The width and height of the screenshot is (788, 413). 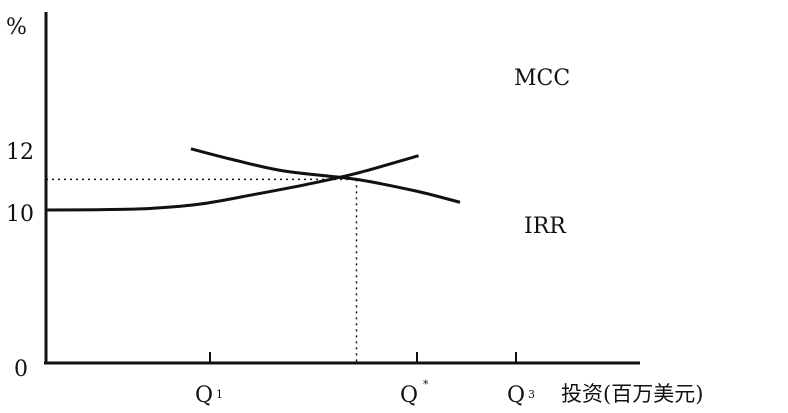 I want to click on x-axis-label: 投资(百万美元), so click(x=632, y=394).